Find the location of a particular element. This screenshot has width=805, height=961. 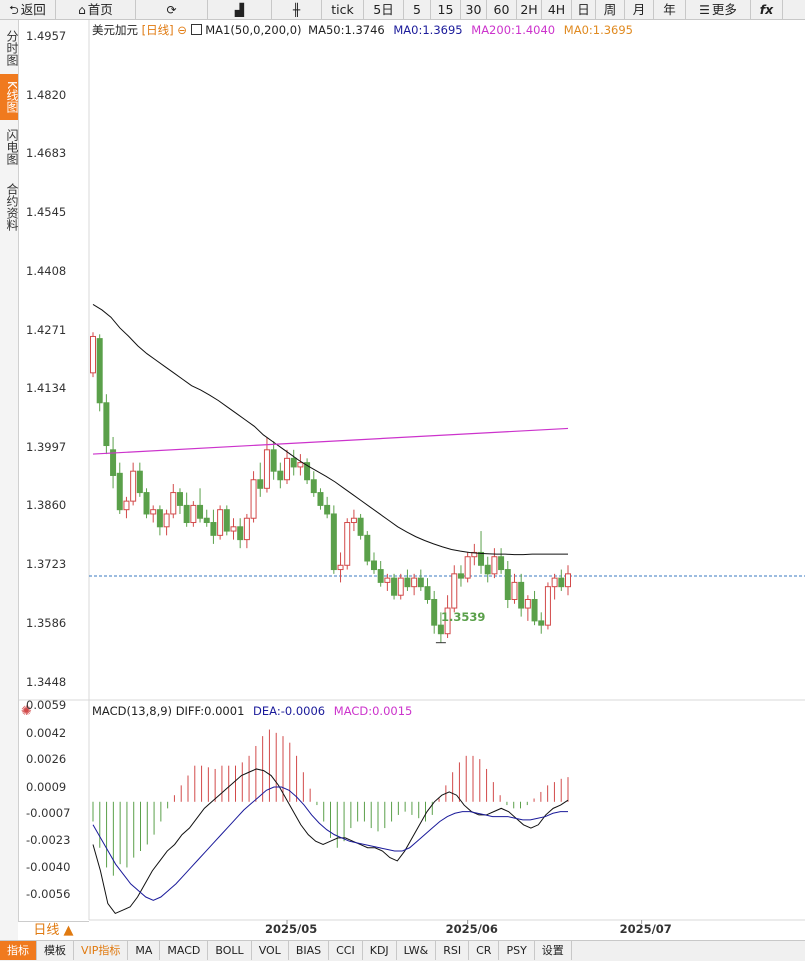

toolbar-button-6: 5日 is located at coordinates (384, 9).